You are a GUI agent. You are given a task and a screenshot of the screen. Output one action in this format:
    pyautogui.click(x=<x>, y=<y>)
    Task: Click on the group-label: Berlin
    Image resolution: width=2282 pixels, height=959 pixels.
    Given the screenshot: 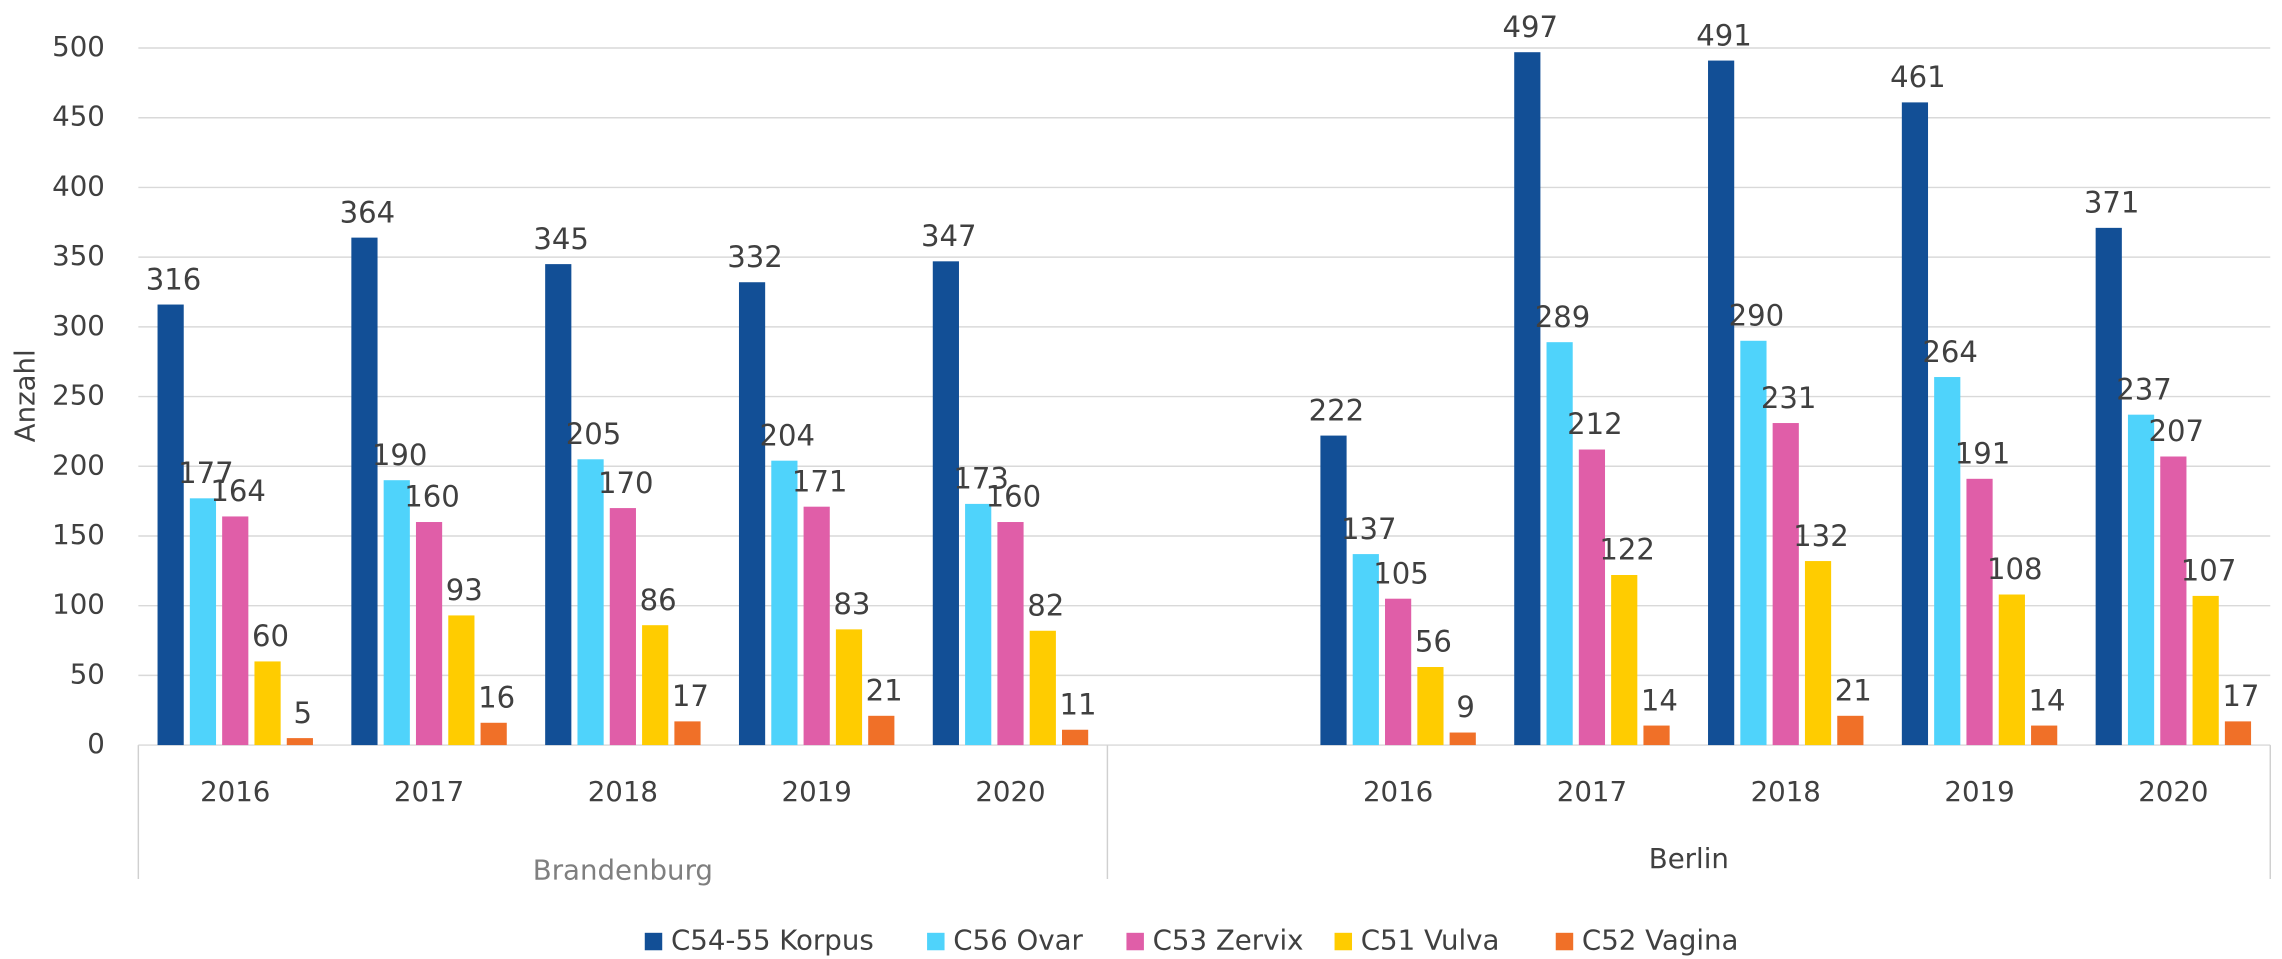 What is the action you would take?
    pyautogui.click(x=1689, y=858)
    